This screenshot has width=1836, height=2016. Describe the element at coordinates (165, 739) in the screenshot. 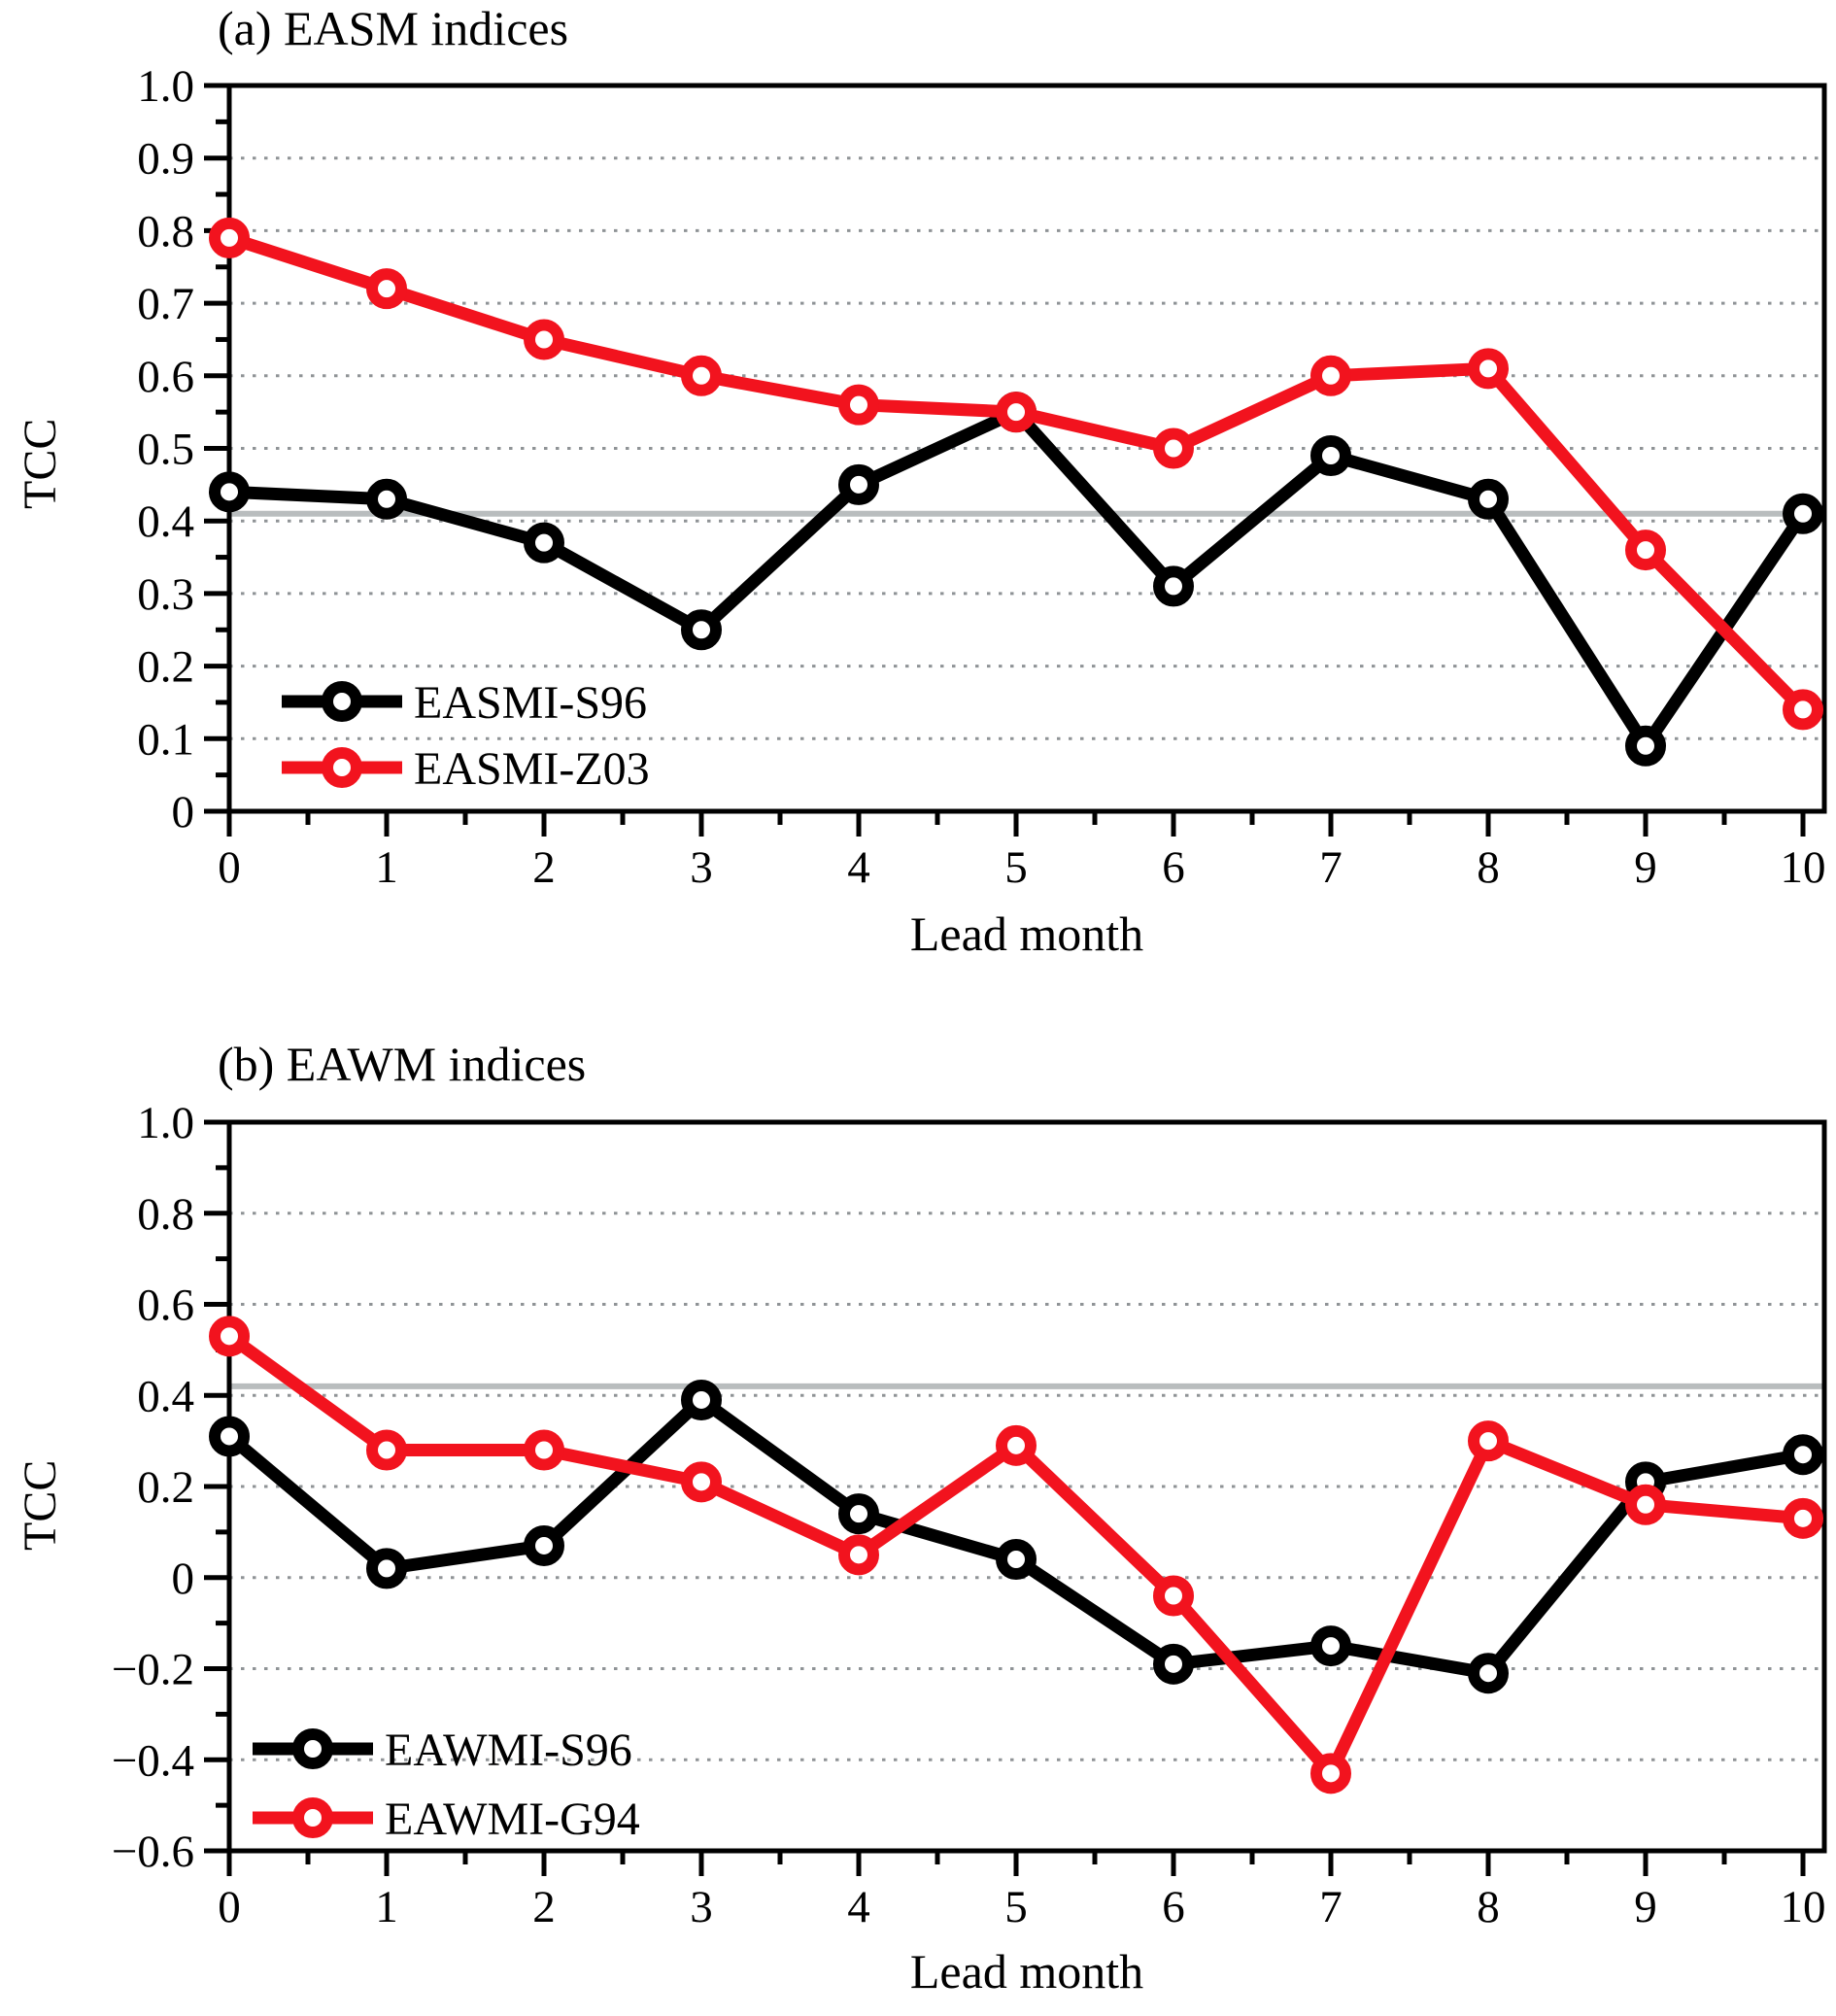

I see `y-tick-label: 0.1` at that location.